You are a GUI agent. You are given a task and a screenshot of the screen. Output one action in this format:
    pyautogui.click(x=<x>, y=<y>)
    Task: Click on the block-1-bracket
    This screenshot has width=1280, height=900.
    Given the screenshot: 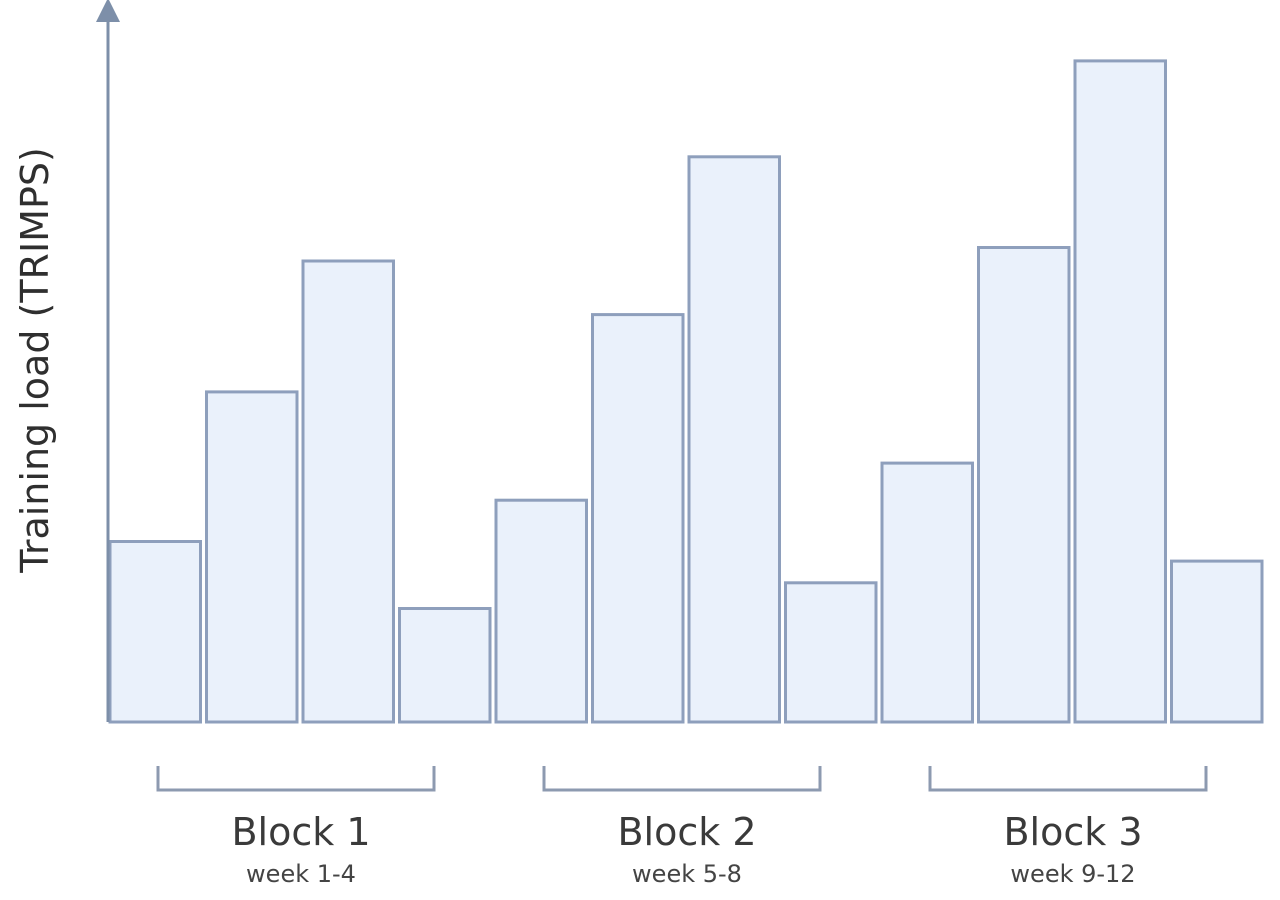 What is the action you would take?
    pyautogui.click(x=296, y=779)
    